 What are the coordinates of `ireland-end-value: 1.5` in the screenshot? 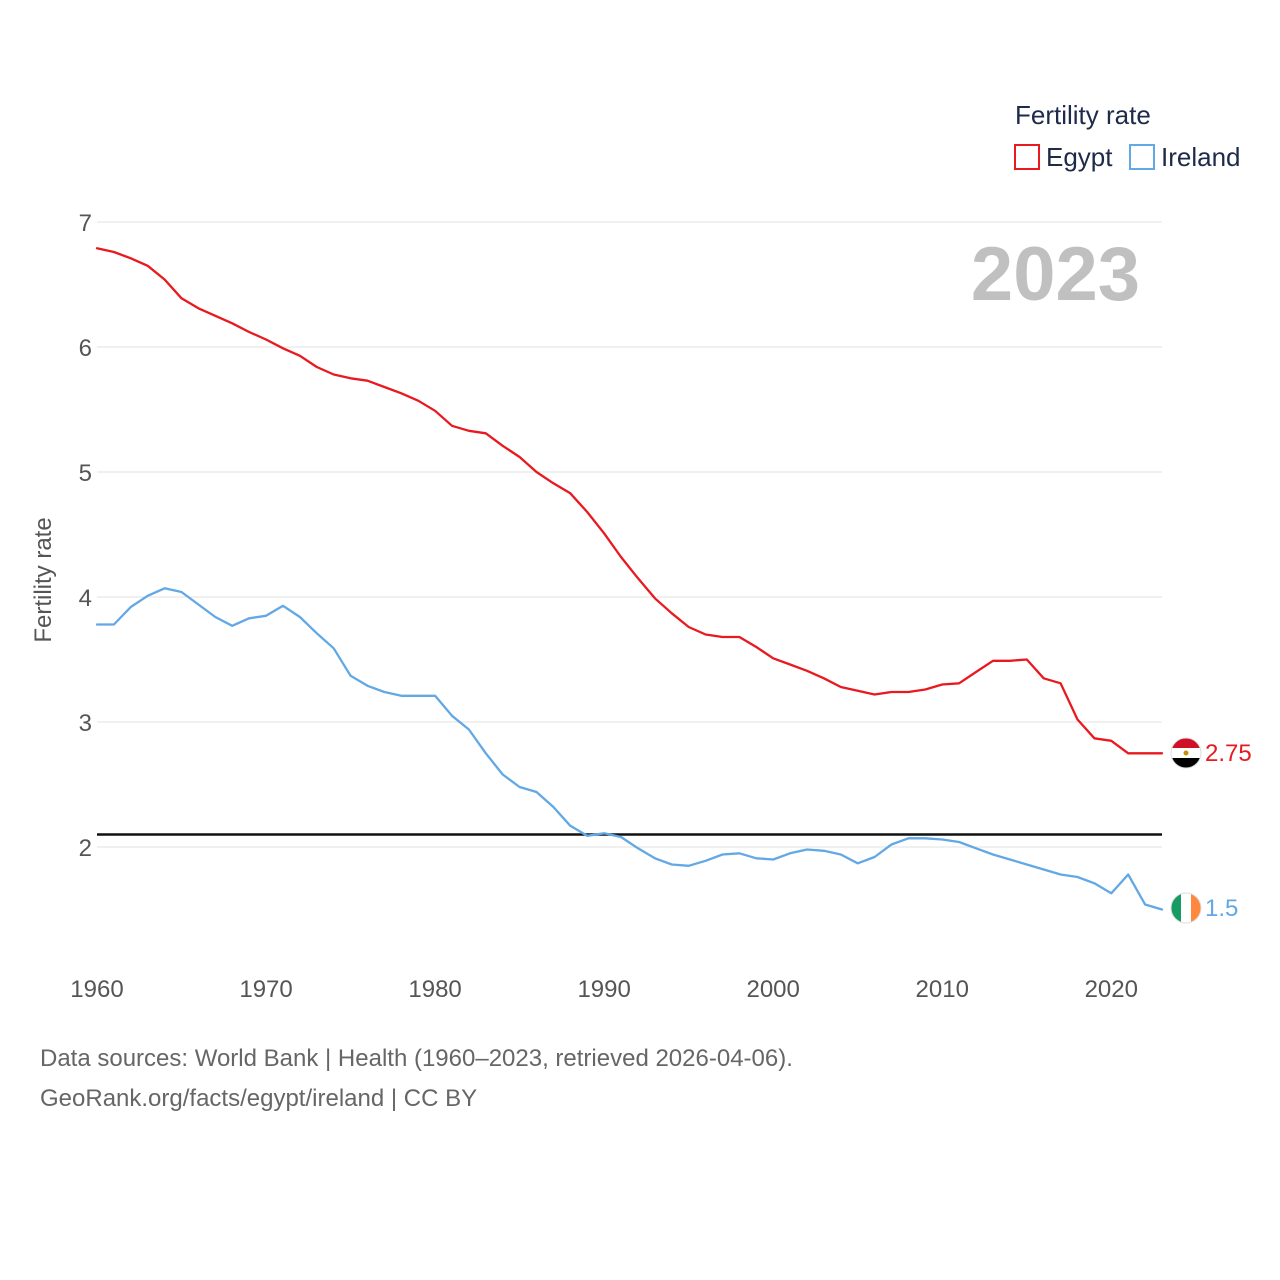 It's located at (1221, 908).